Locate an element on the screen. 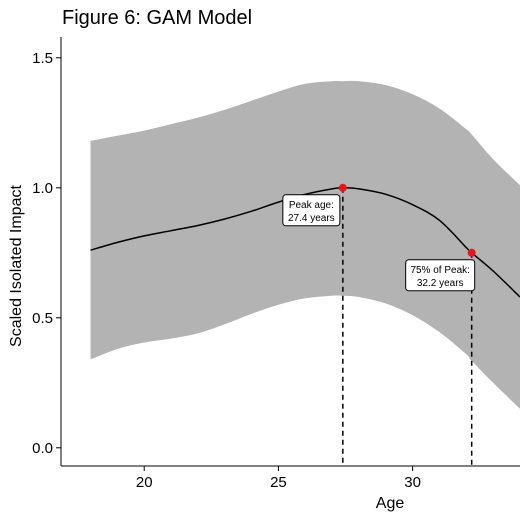 Image resolution: width=520 pixels, height=520 pixels. reference-lines is located at coordinates (407, 326).